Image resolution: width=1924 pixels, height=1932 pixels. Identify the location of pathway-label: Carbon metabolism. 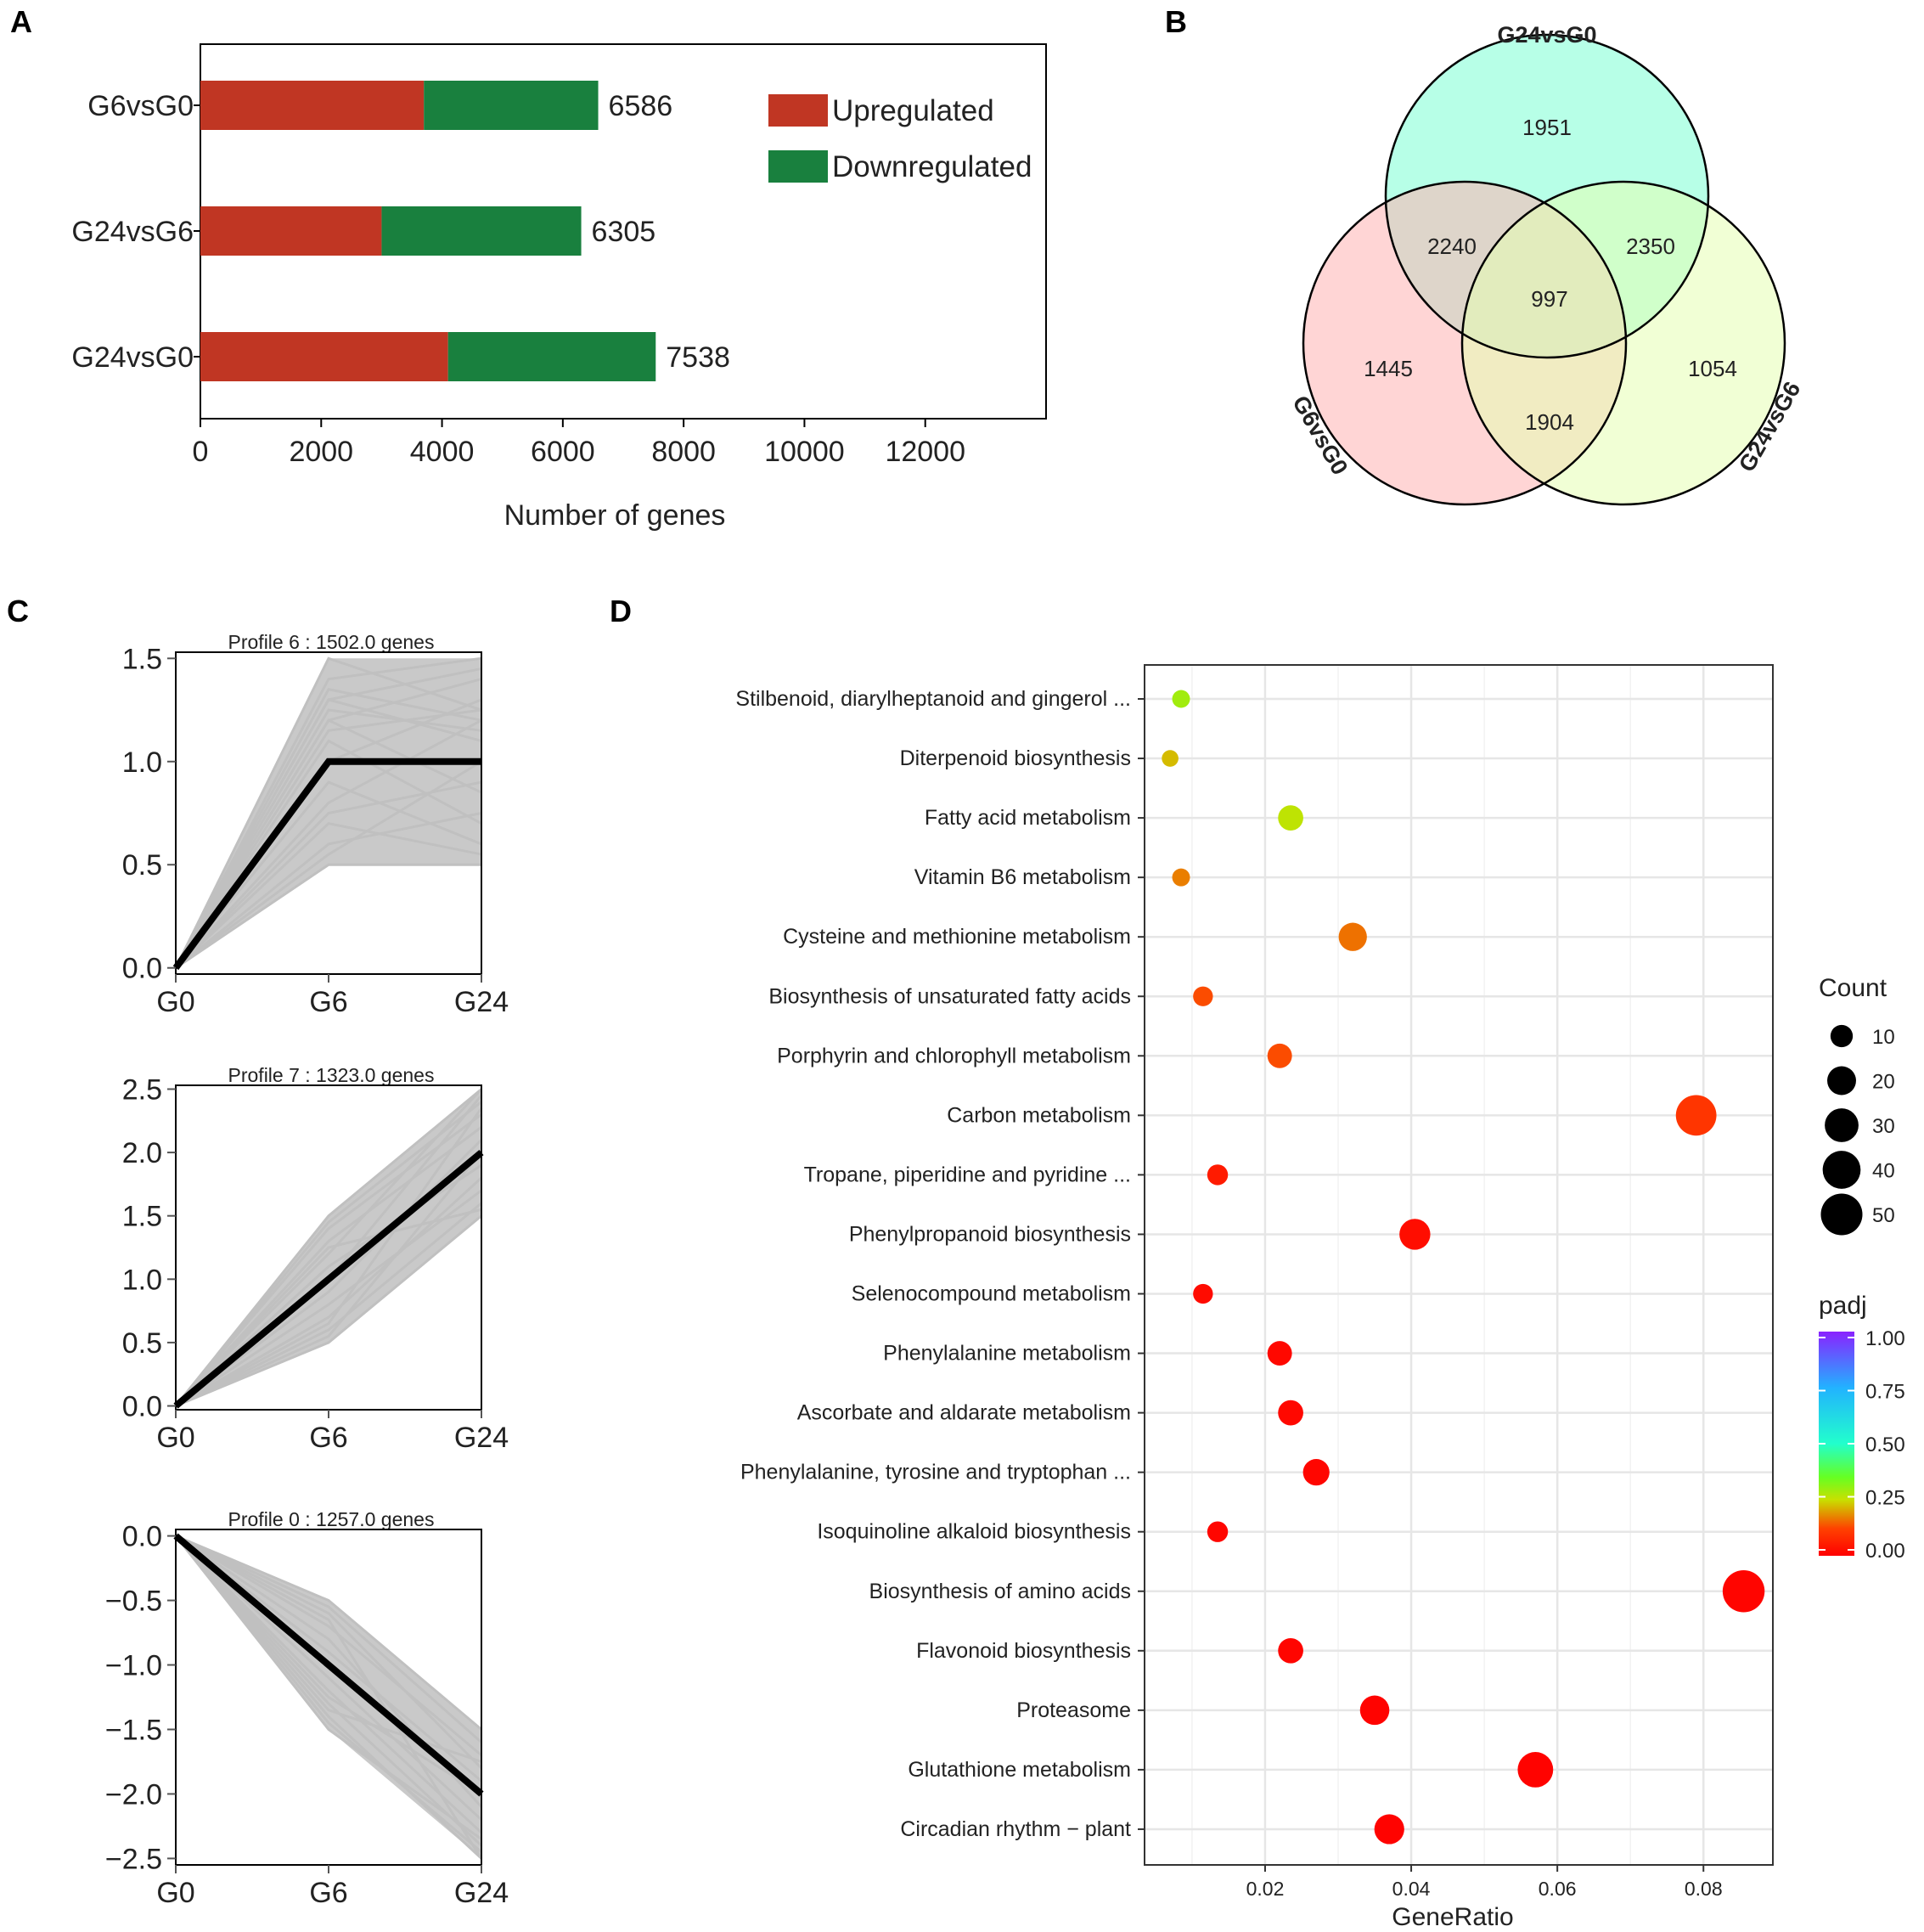
(1039, 1115).